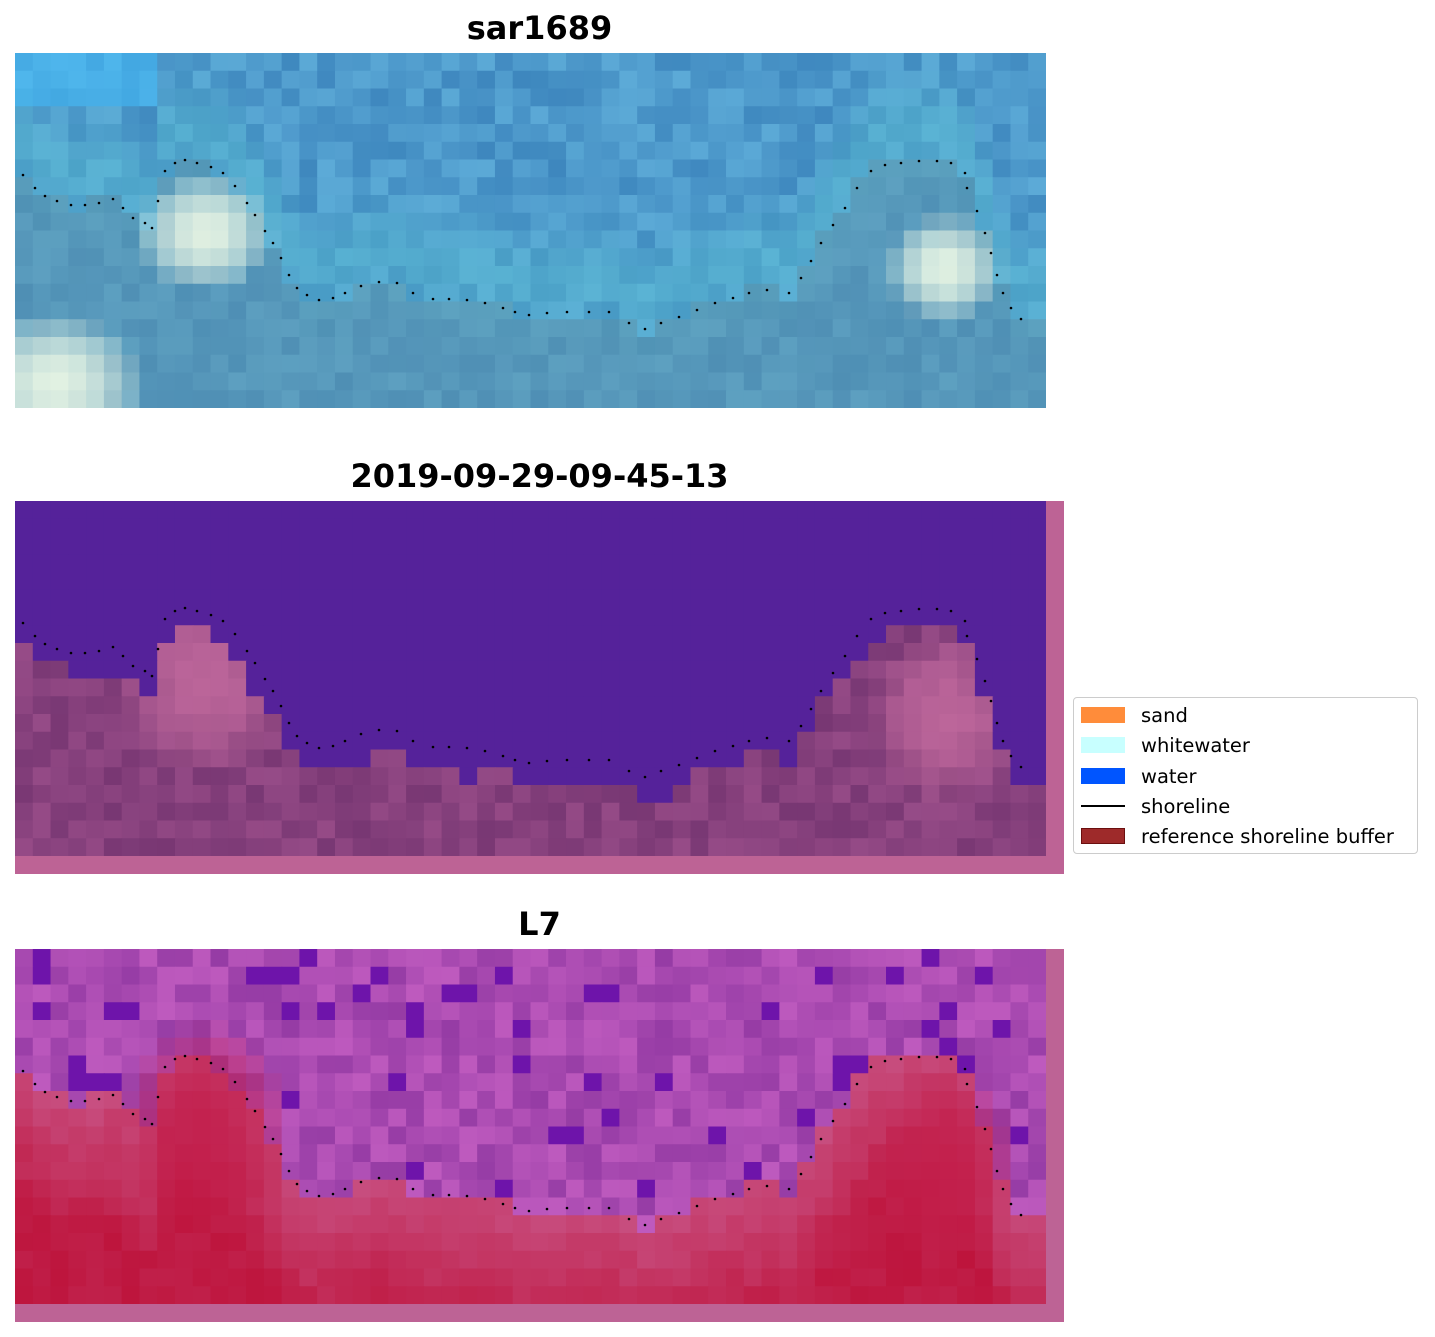 This screenshot has width=1435, height=1337. I want to click on legend-swatch-sand, so click(1103, 715).